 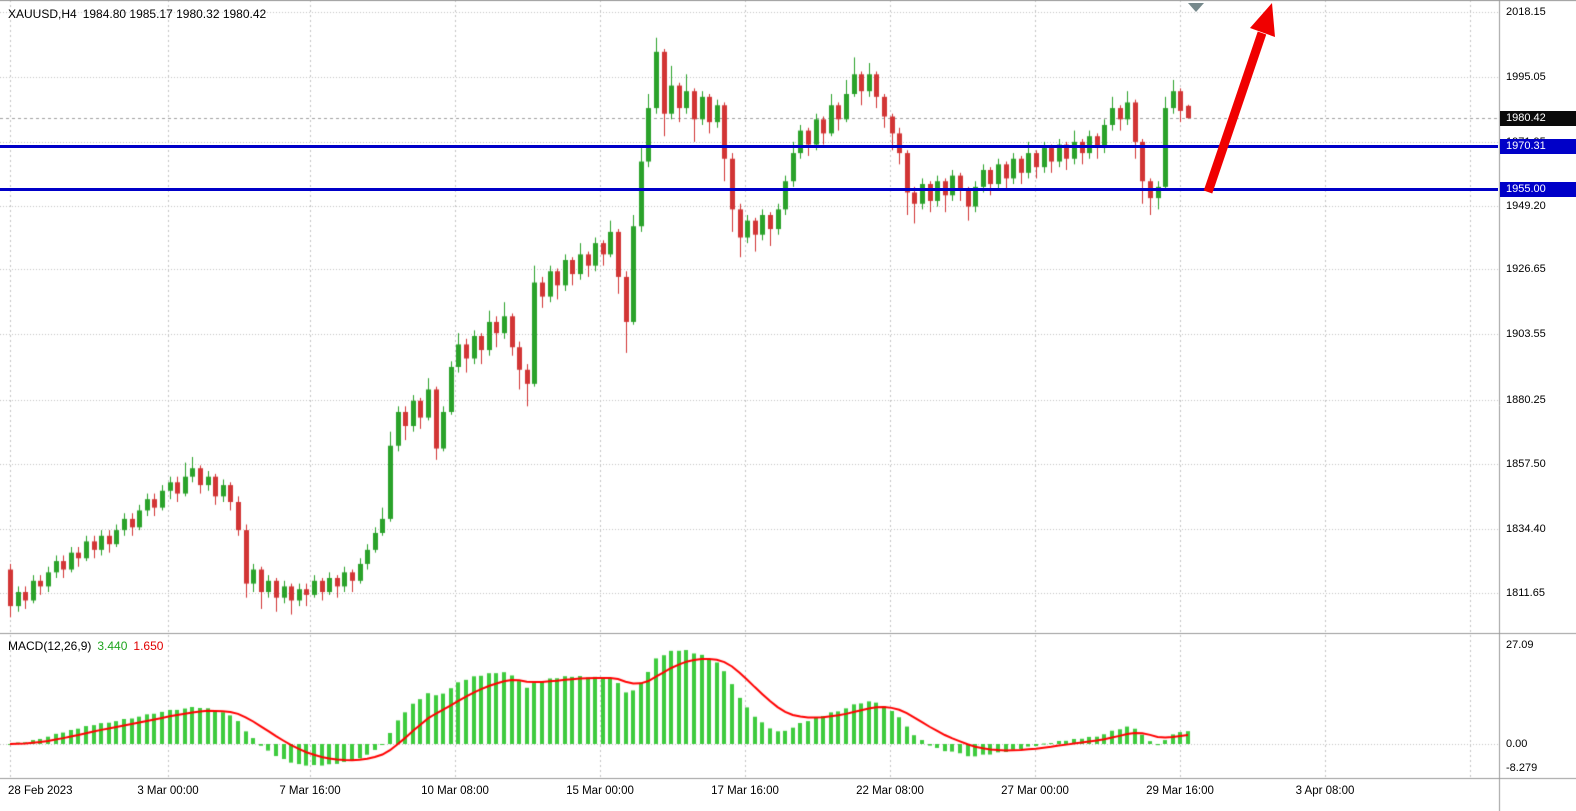 I want to click on ohlc-values: 1984.80 1985.17 1980.32 1980.42, so click(x=174, y=14).